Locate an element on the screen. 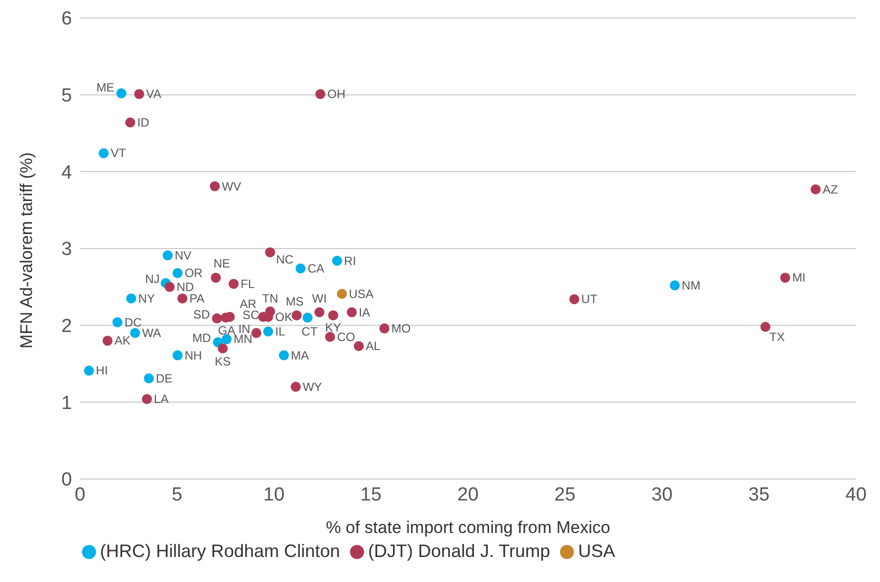  annotation: GA is located at coordinates (227, 331).